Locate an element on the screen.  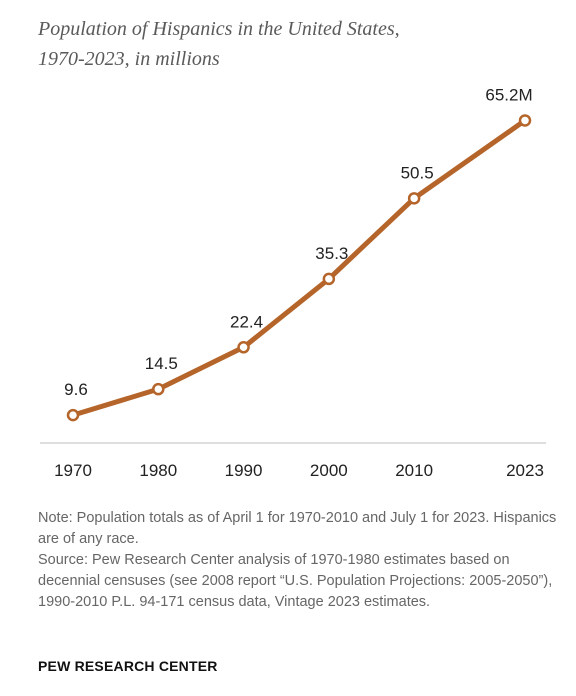
x-tick-label: 1990 is located at coordinates (244, 470).